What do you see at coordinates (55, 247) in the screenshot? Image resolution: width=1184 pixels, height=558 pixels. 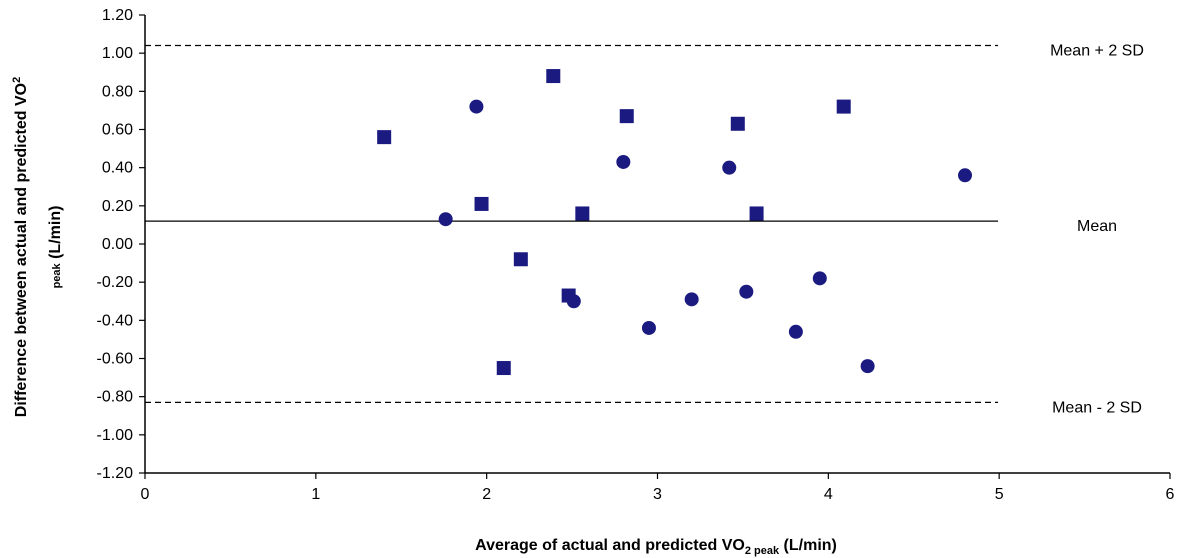 I see `y-axis-title-line2: peak (L/min)` at bounding box center [55, 247].